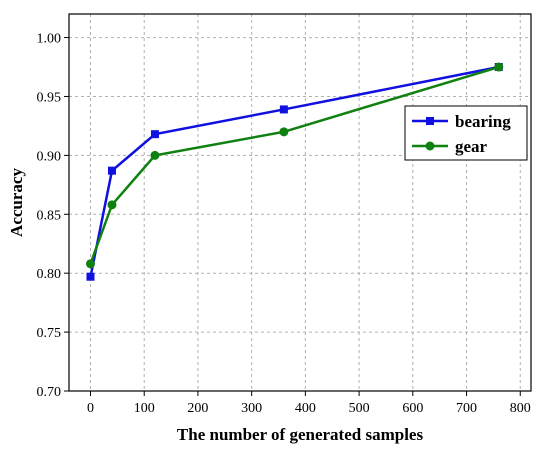 The image size is (550, 453). Describe the element at coordinates (144, 408) in the screenshot. I see `x-tick-label: 100` at that location.